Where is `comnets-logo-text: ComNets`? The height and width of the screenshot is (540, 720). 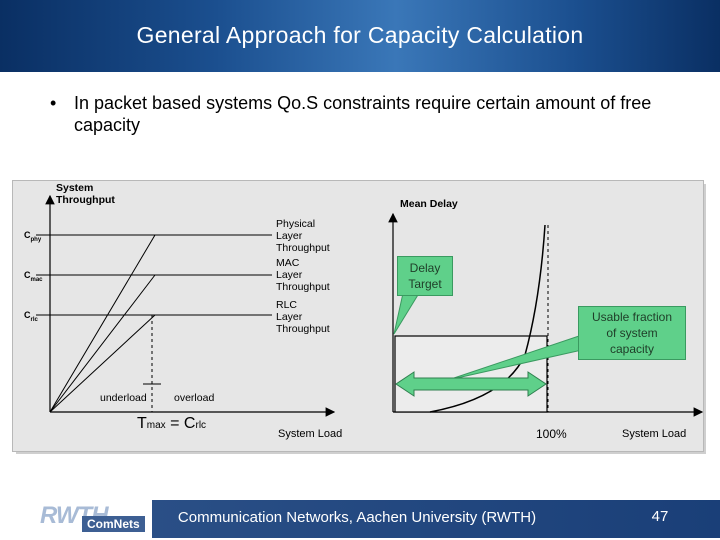
comnets-logo-text: ComNets is located at coordinates (113, 524).